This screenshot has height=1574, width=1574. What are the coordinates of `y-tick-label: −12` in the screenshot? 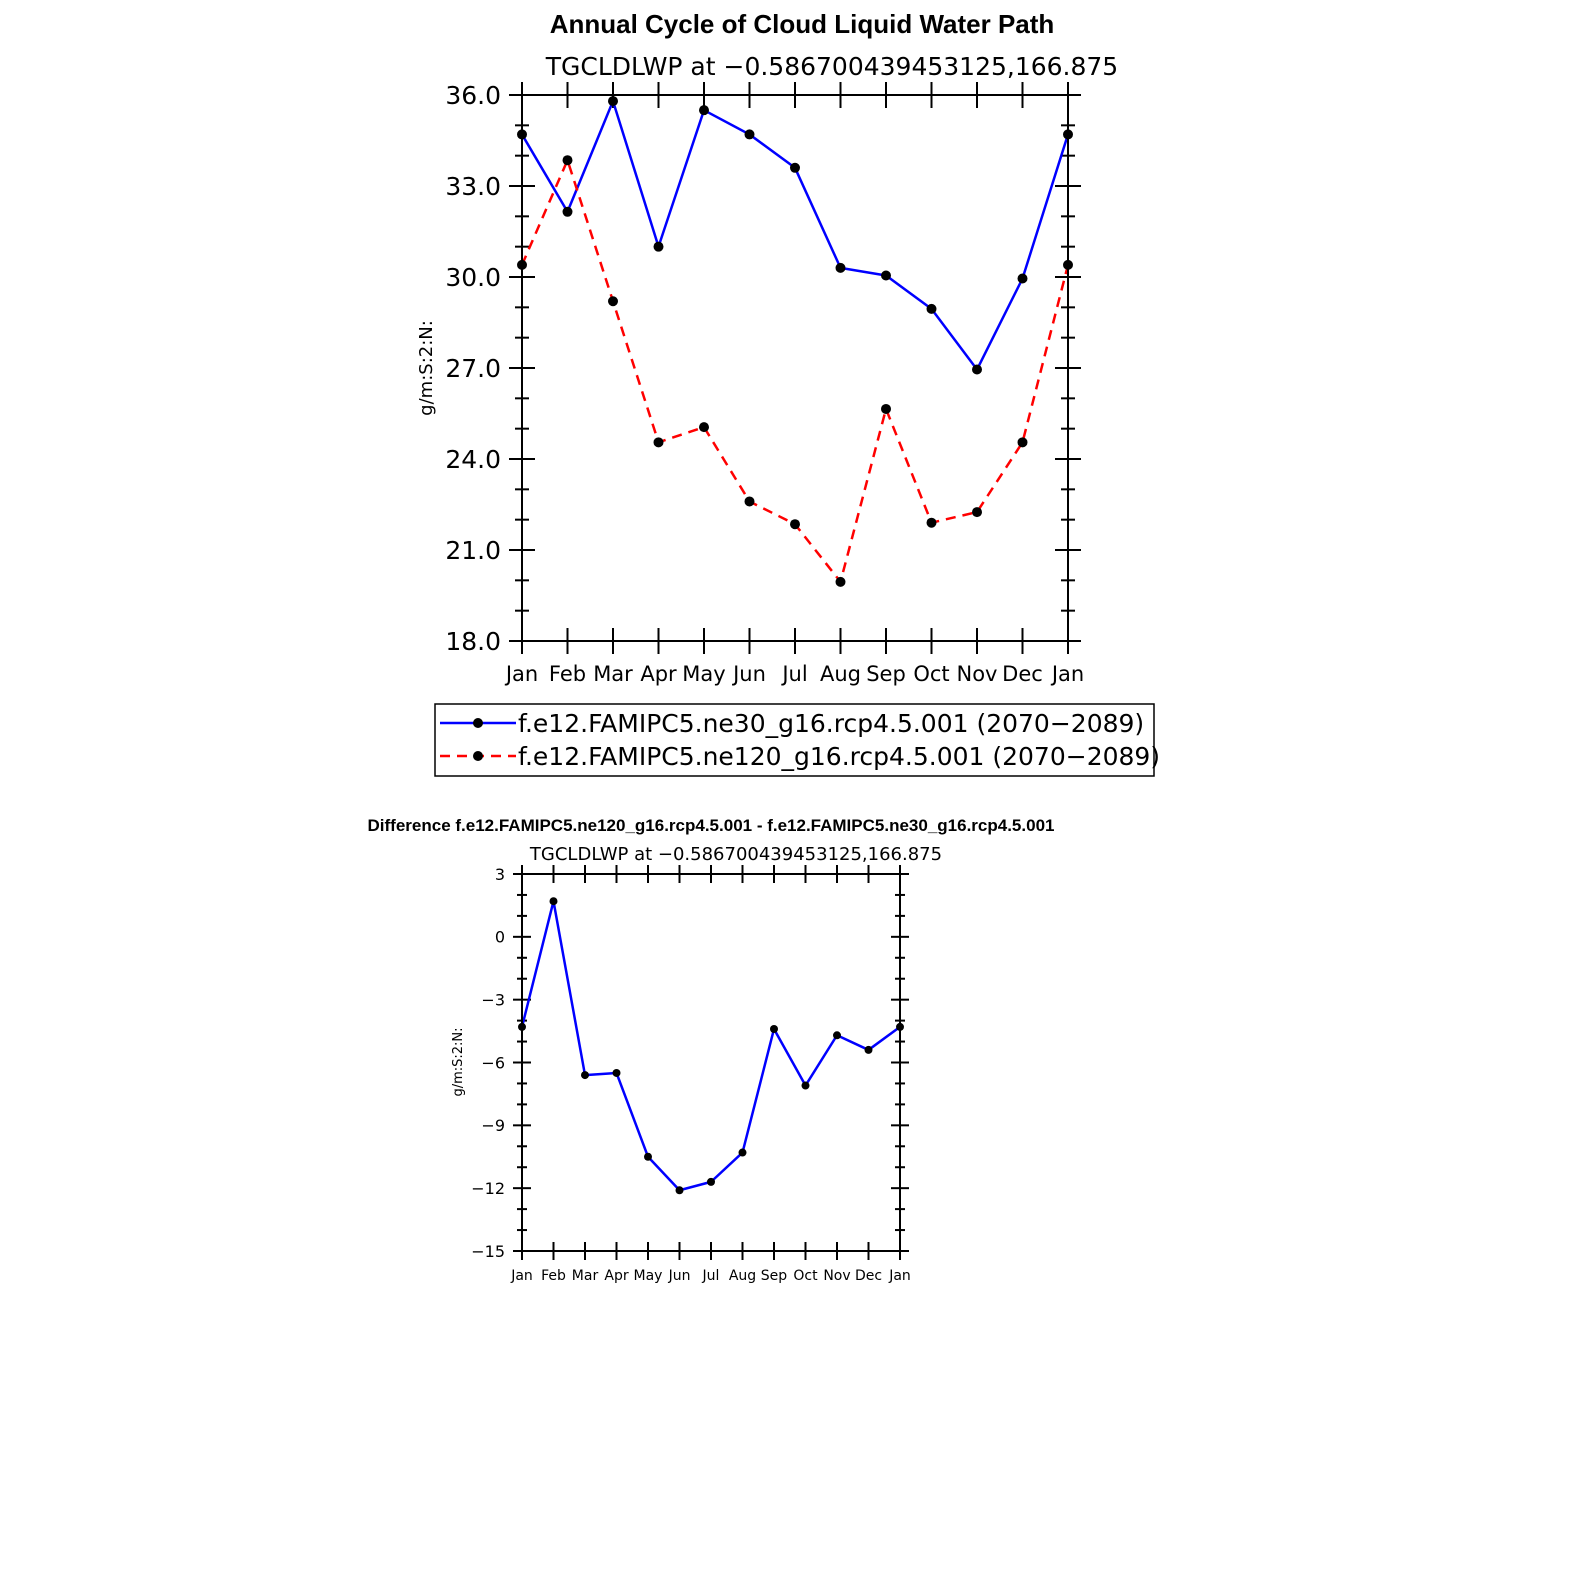 It's located at (488, 1188).